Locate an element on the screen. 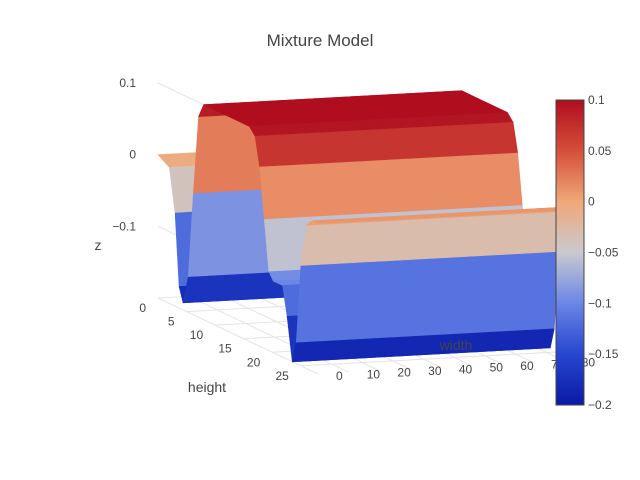 The height and width of the screenshot is (480, 640). colorbar-tick-label: −0.2 is located at coordinates (600, 405).